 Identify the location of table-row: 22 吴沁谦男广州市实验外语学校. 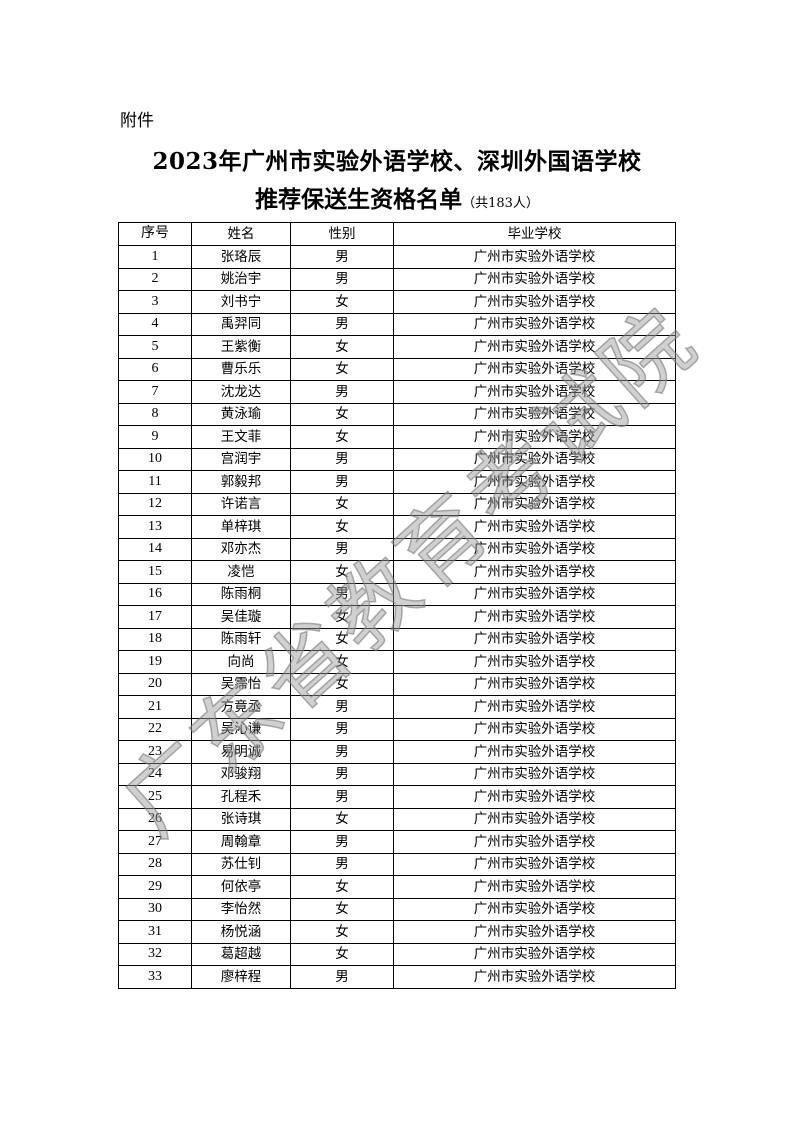
(397, 729).